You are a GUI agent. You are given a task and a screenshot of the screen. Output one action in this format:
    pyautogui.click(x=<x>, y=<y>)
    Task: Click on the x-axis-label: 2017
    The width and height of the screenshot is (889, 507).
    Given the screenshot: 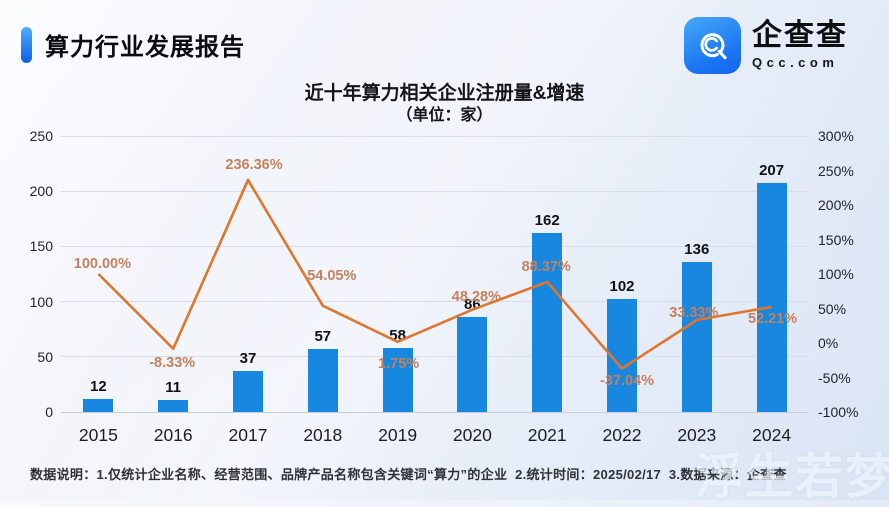 What is the action you would take?
    pyautogui.click(x=248, y=435)
    